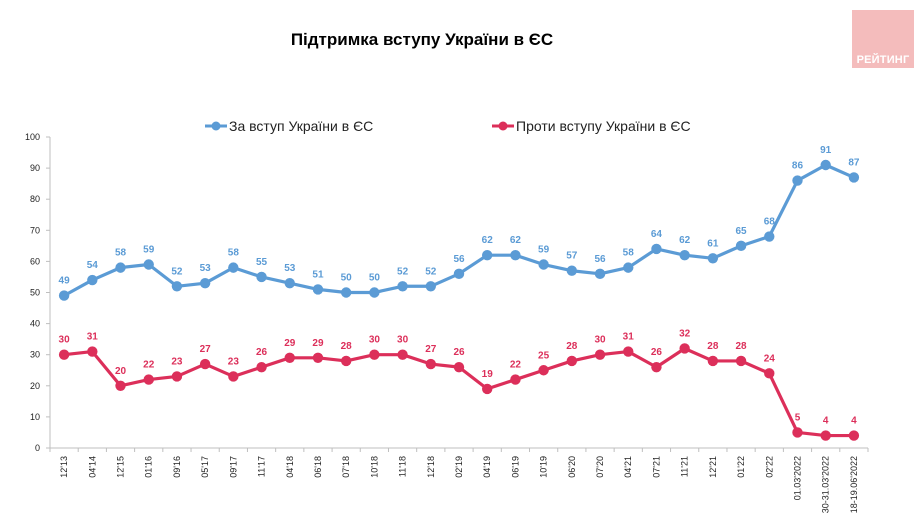 This screenshot has width=914, height=527. I want to click on data-label: 50, so click(375, 278).